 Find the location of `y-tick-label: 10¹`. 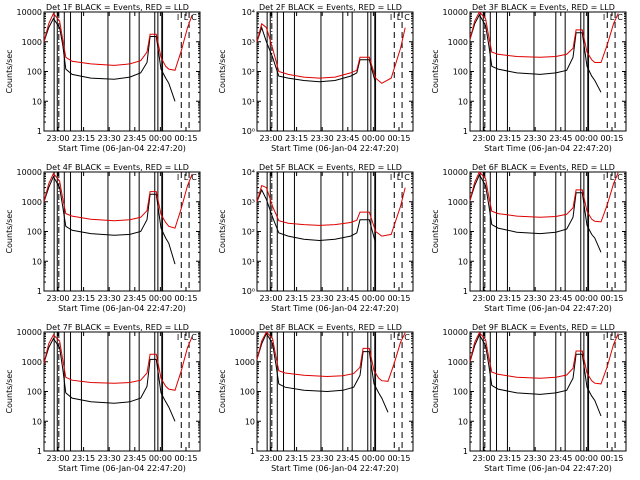

y-tick-label: 10¹ is located at coordinates (248, 261).